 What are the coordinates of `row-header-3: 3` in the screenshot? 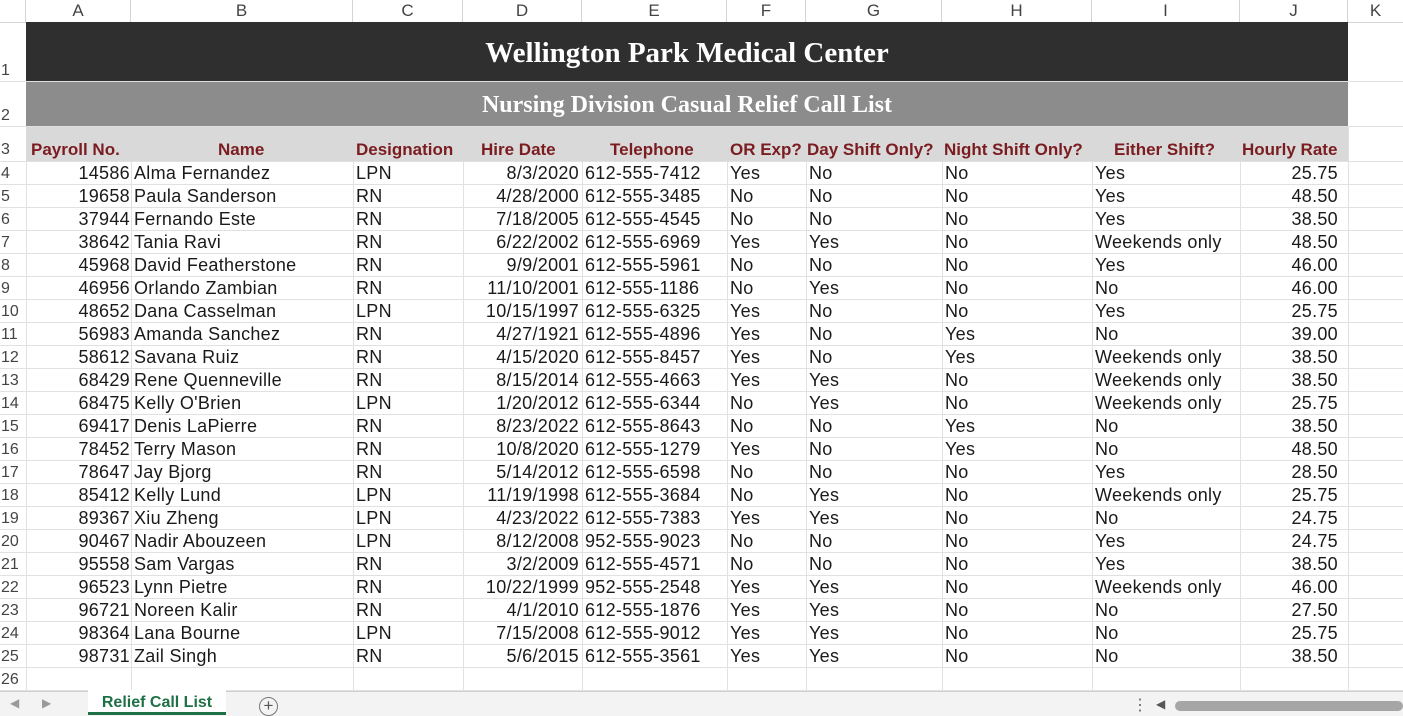 It's located at (5, 149).